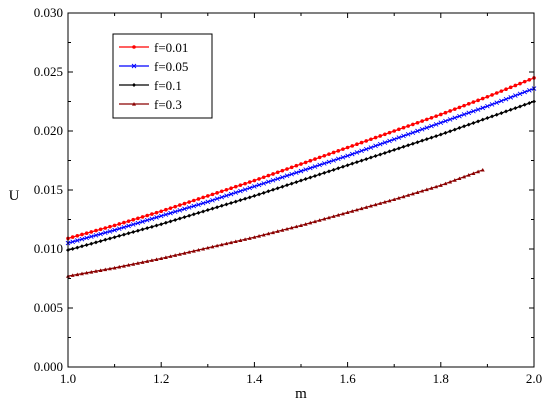  What do you see at coordinates (48, 189) in the screenshot?
I see `y-tick-label: 0.015` at bounding box center [48, 189].